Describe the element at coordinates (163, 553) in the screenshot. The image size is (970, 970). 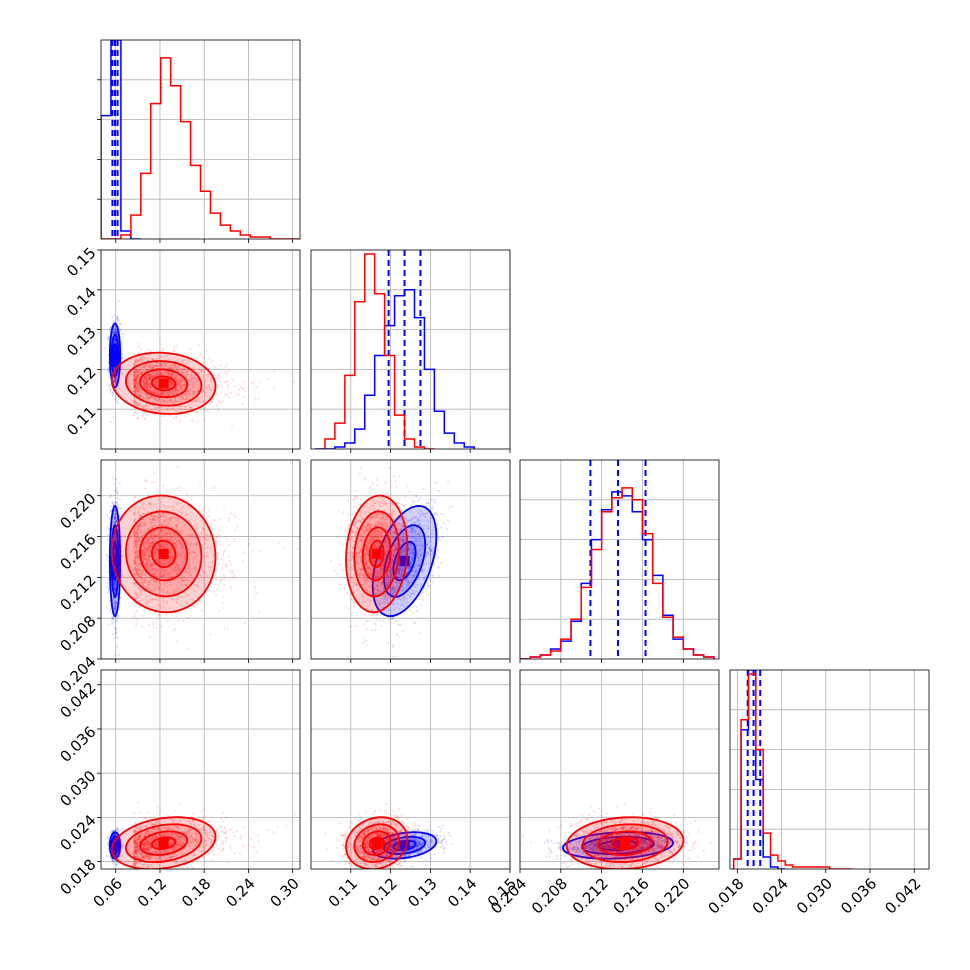
I see `density-peak` at that location.